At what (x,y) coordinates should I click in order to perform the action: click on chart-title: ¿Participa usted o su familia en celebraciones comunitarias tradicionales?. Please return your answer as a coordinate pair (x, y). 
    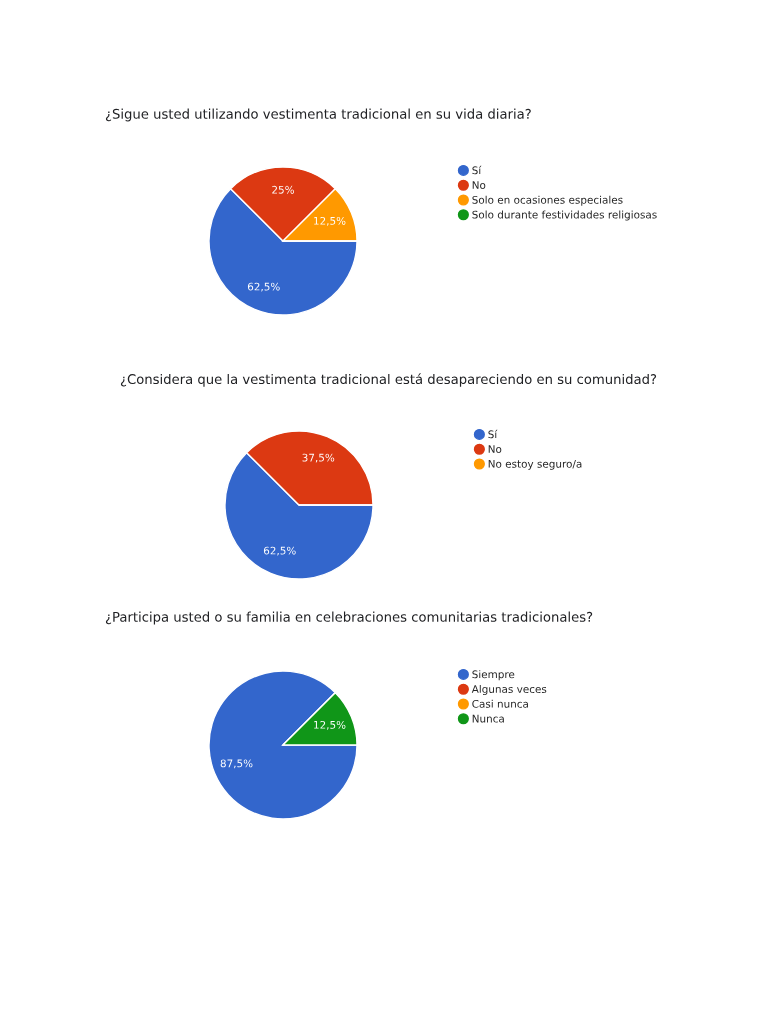
    Looking at the image, I should click on (349, 618).